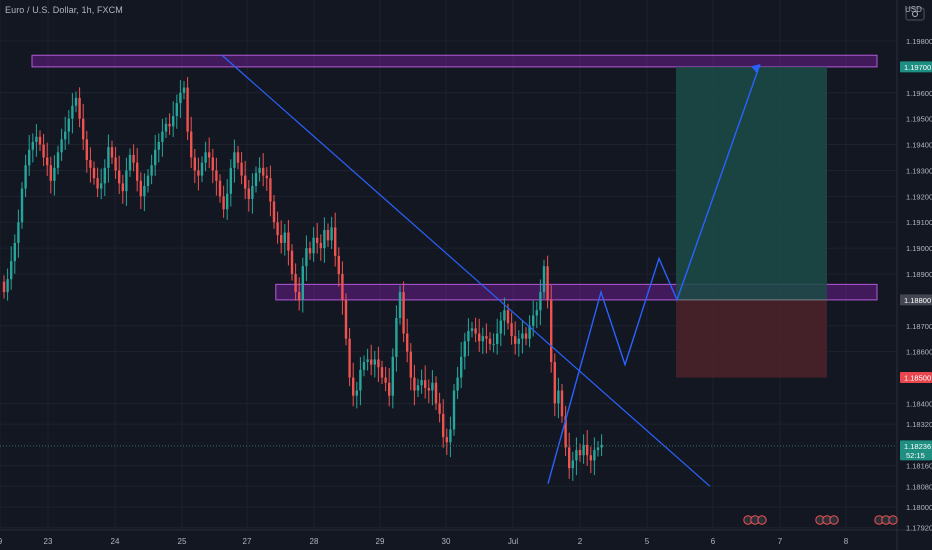  Describe the element at coordinates (915, 14) in the screenshot. I see `scale-settings-button` at that location.